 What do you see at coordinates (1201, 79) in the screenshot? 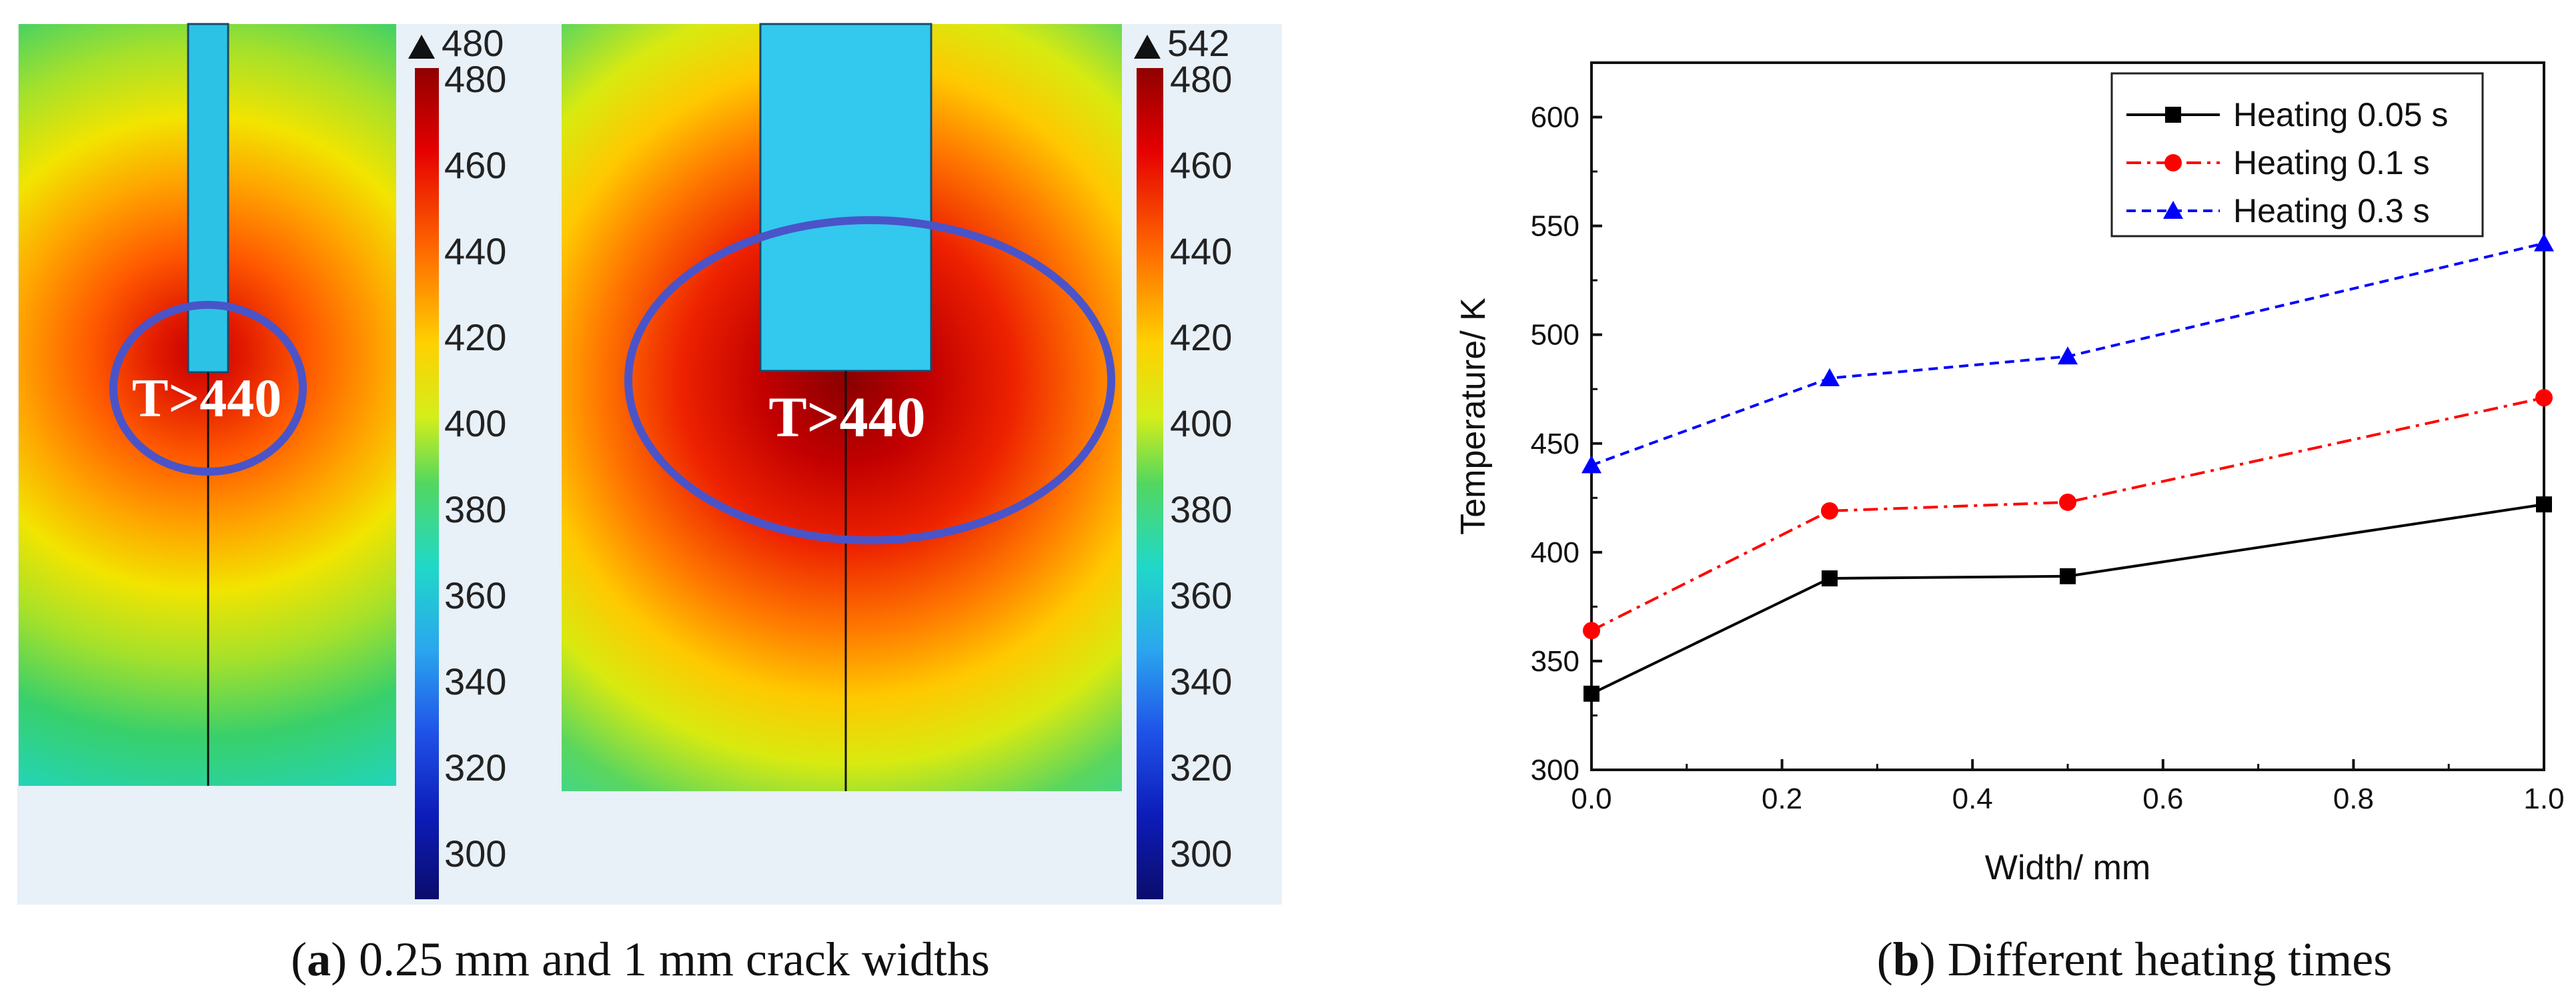
I see `colorbar-2-tick-label: 480` at bounding box center [1201, 79].